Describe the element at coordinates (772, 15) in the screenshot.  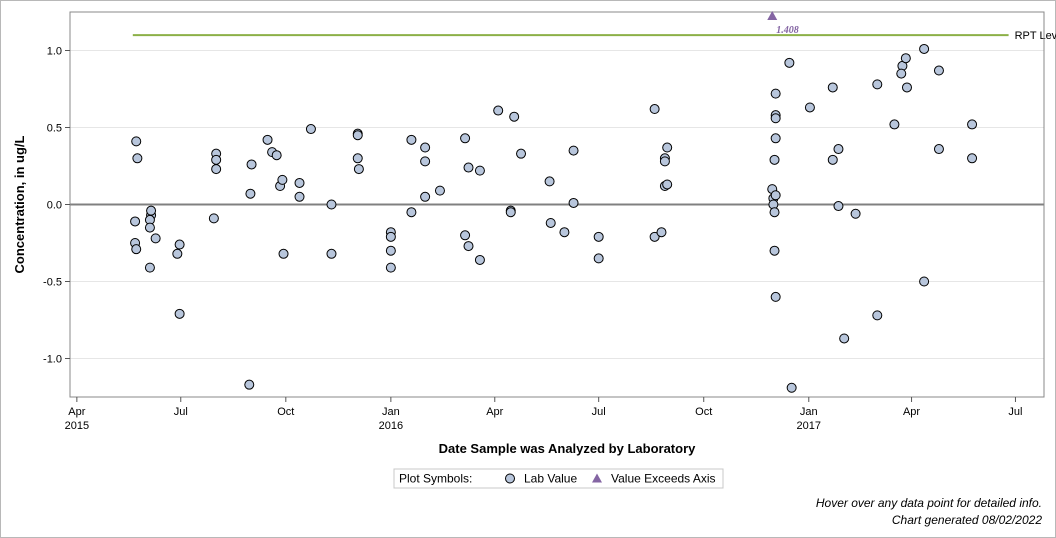
I see `exceeds-axis-marker` at that location.